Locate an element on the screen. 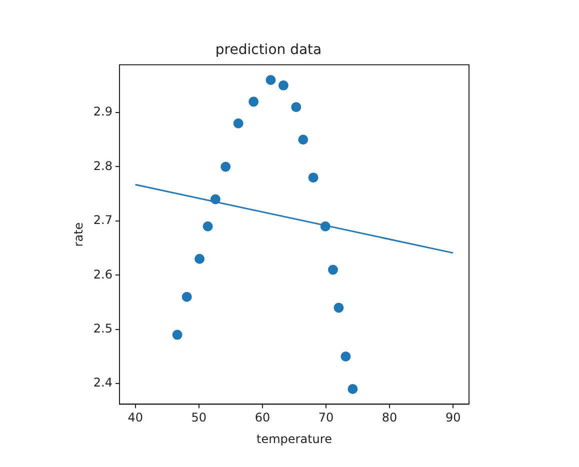  chart-title: prediction data is located at coordinates (268, 50).